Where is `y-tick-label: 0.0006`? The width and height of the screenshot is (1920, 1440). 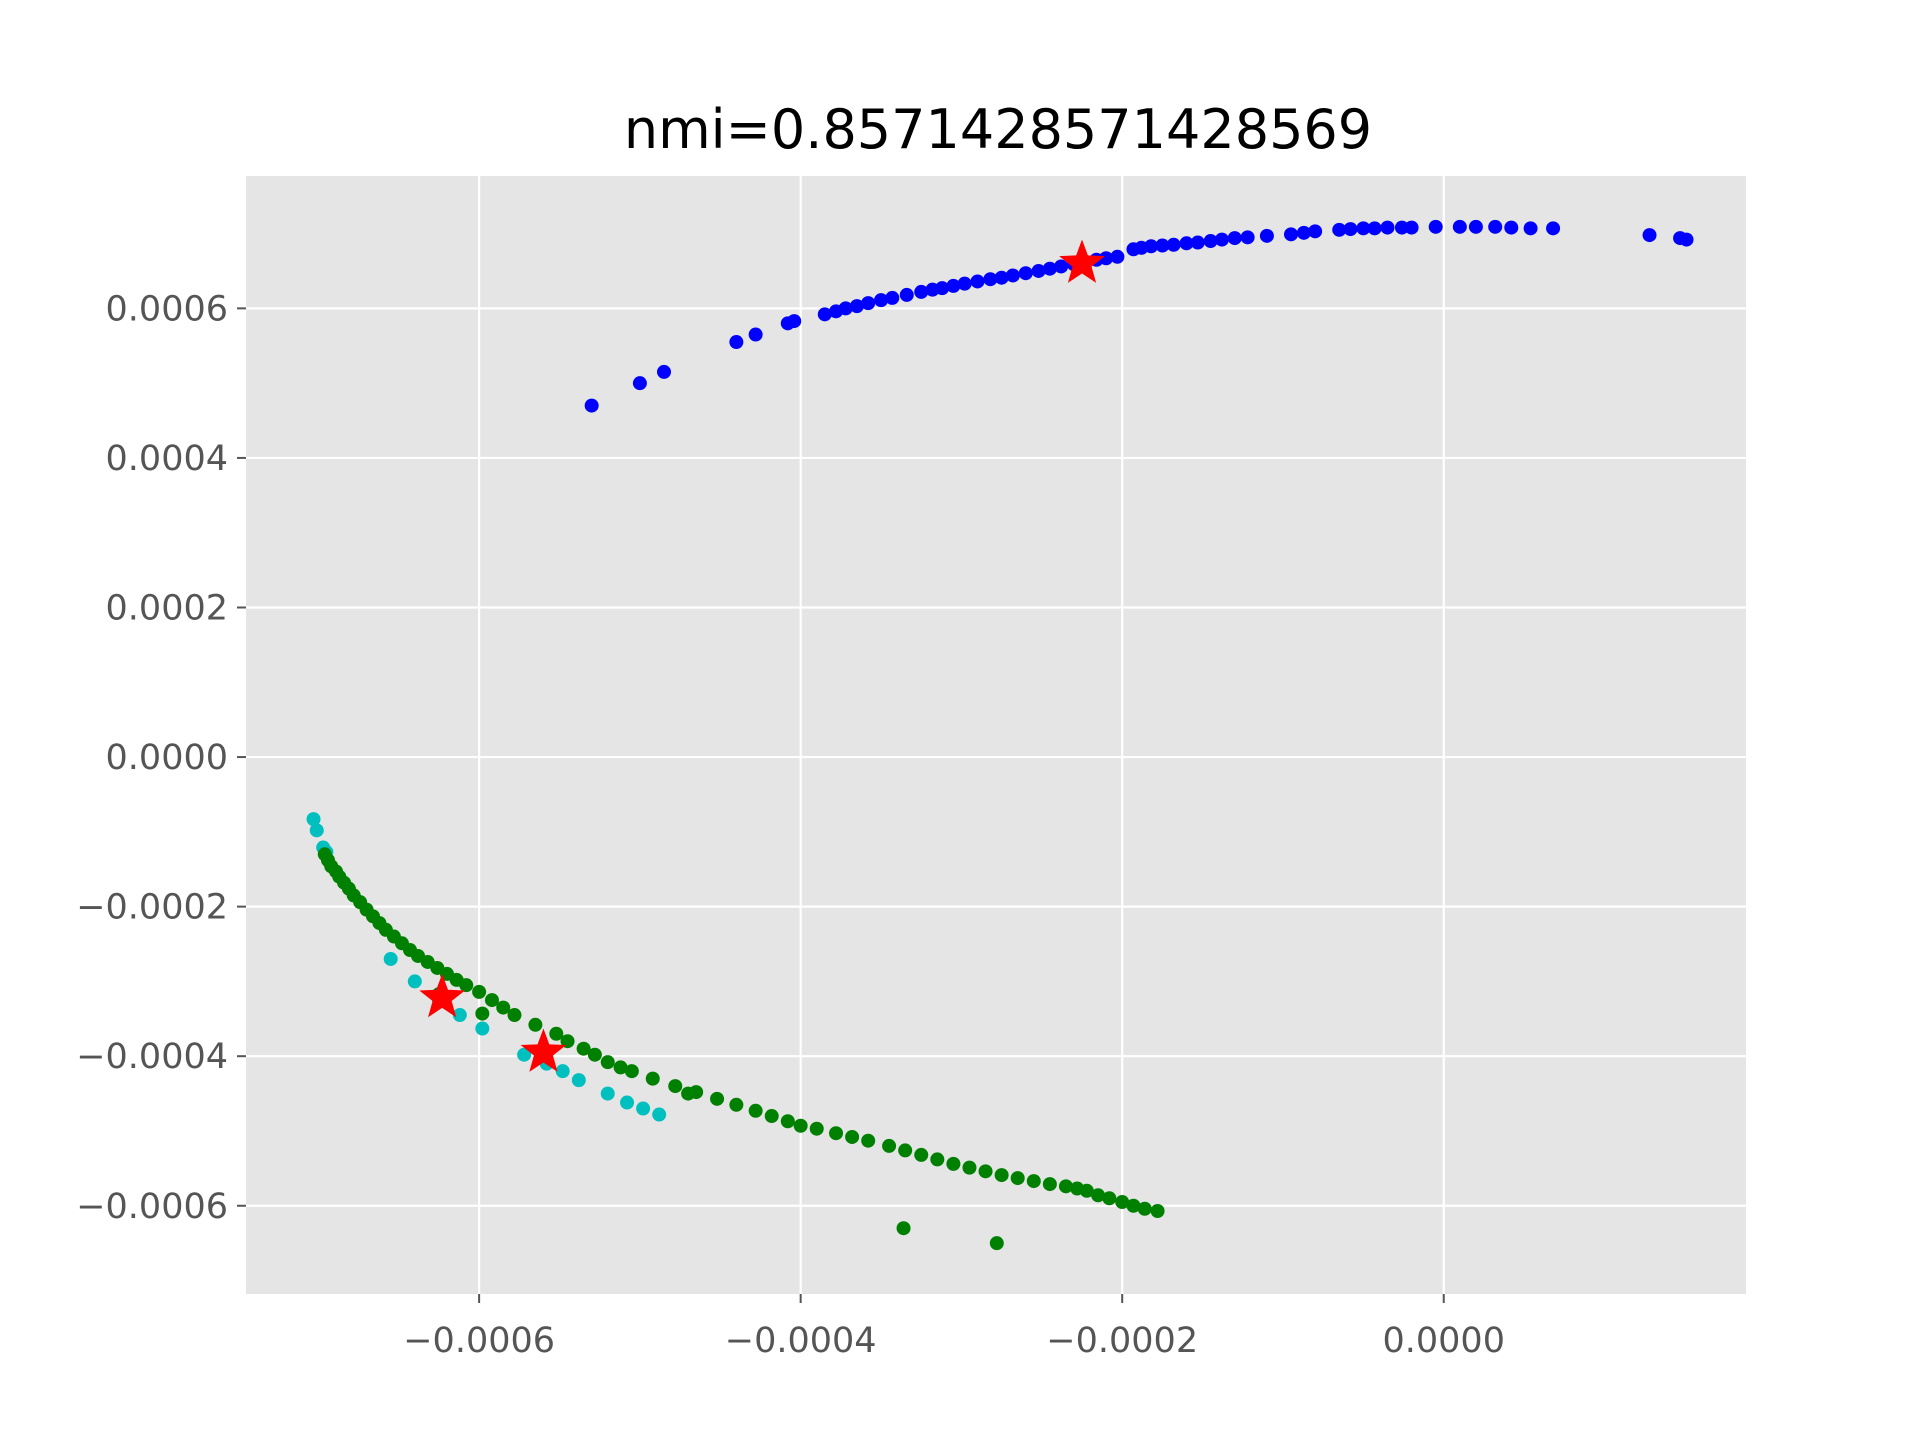 y-tick-label: 0.0006 is located at coordinates (167, 309).